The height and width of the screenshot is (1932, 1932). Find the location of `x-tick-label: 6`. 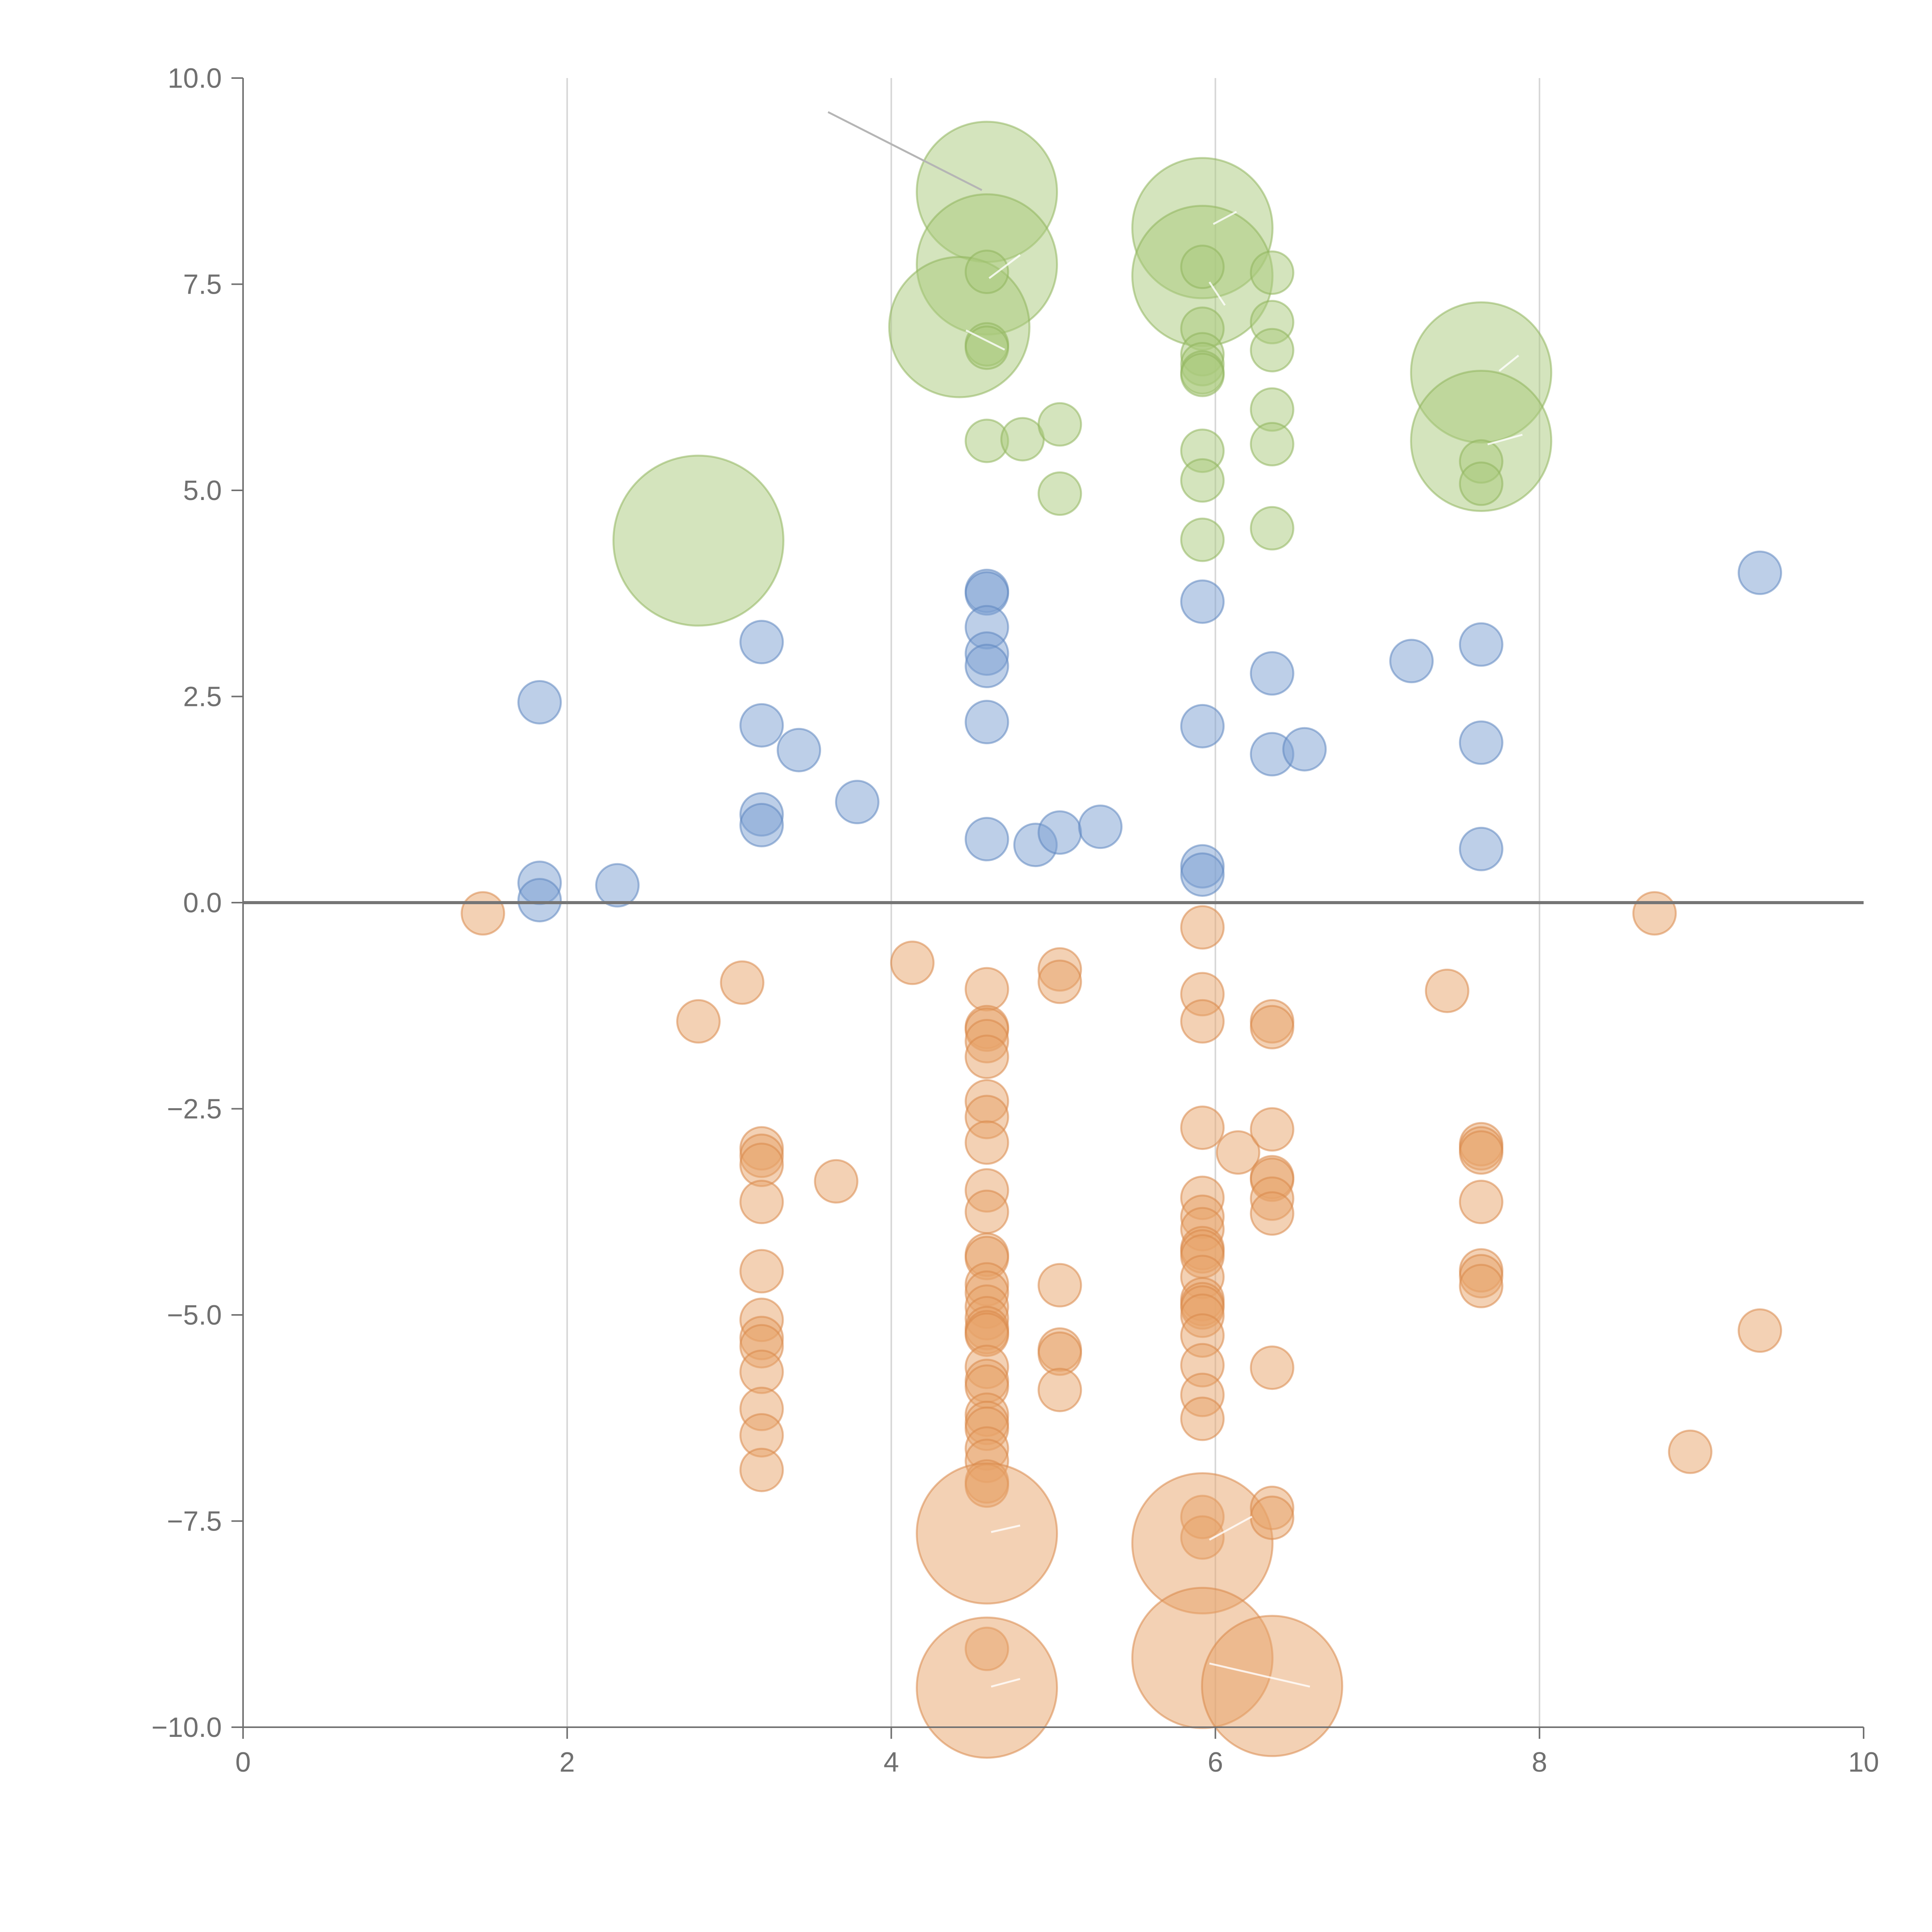

x-tick-label: 6 is located at coordinates (1215, 1763).